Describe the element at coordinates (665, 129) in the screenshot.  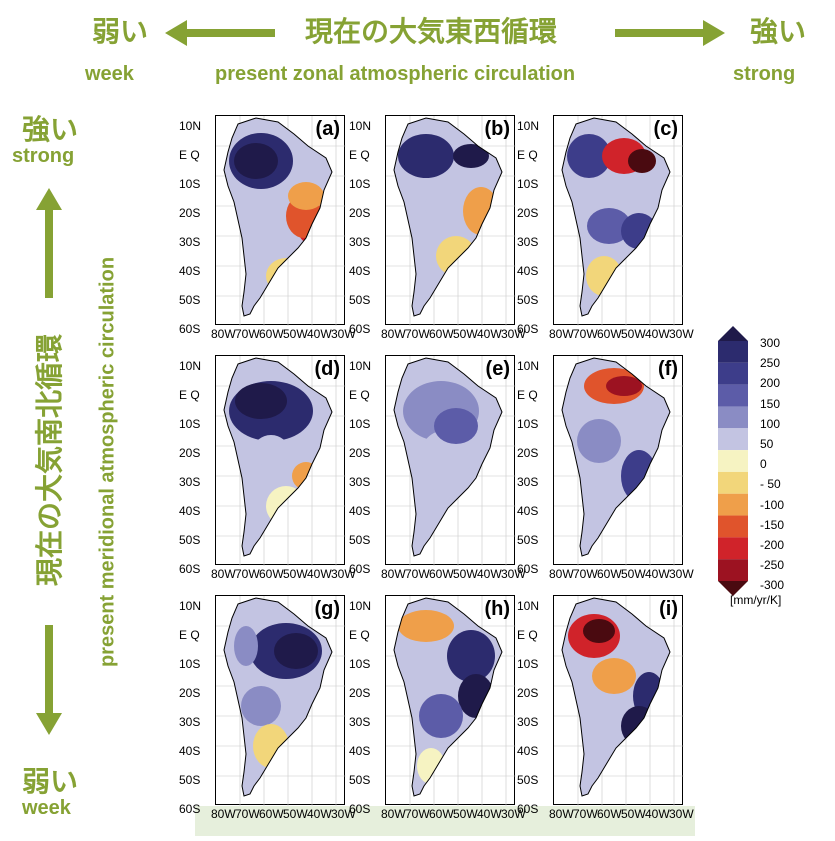
I see `panel-label: (c)` at that location.